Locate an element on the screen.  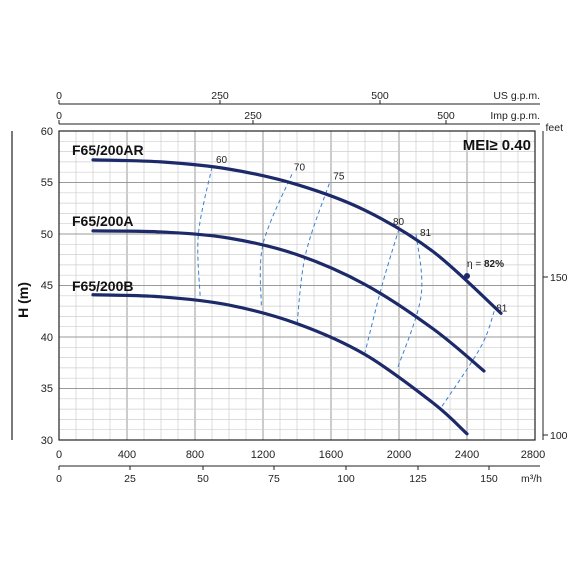
imp-gpm-tick-0: 0 is located at coordinates (59, 116).